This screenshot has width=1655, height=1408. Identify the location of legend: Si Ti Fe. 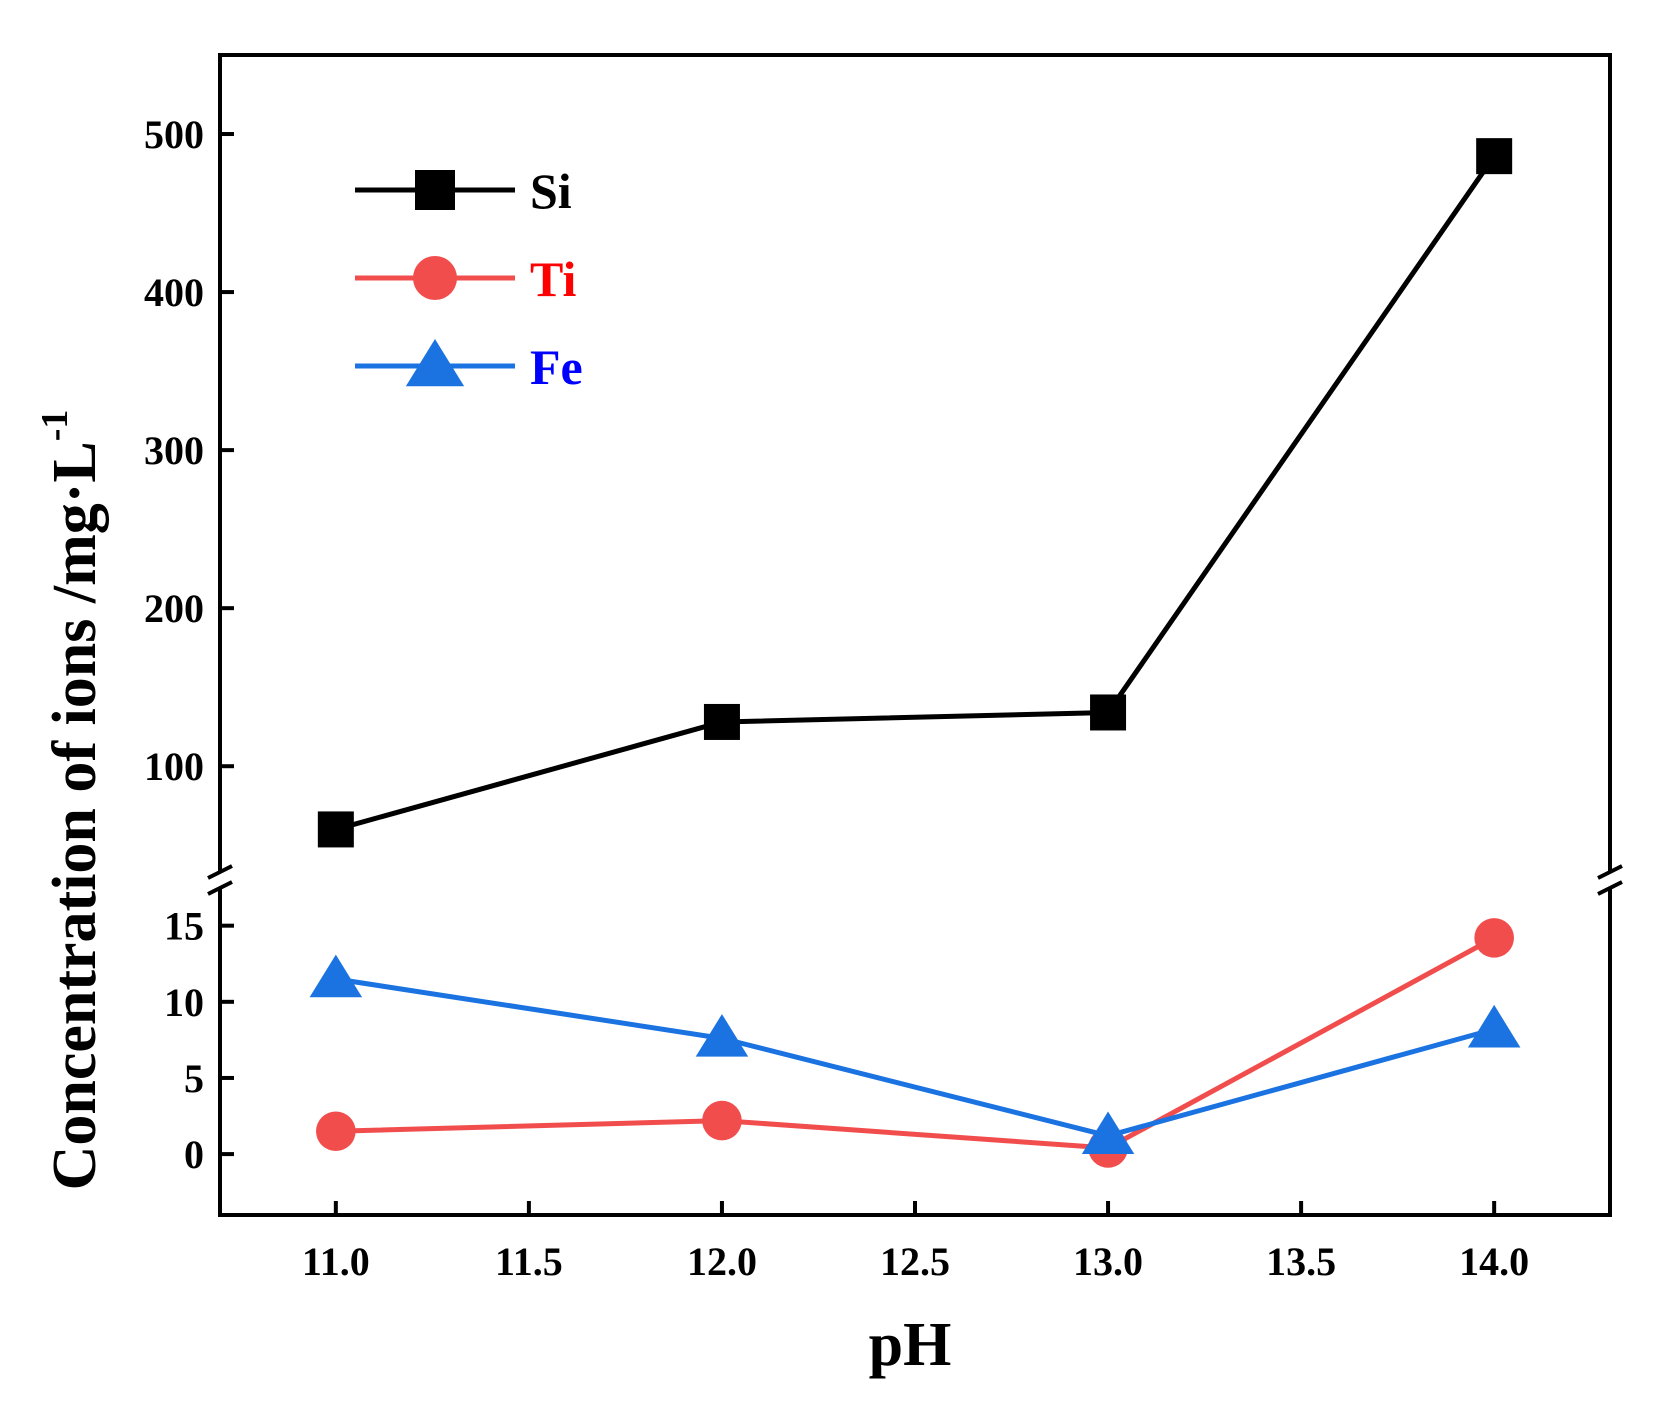
(469, 279).